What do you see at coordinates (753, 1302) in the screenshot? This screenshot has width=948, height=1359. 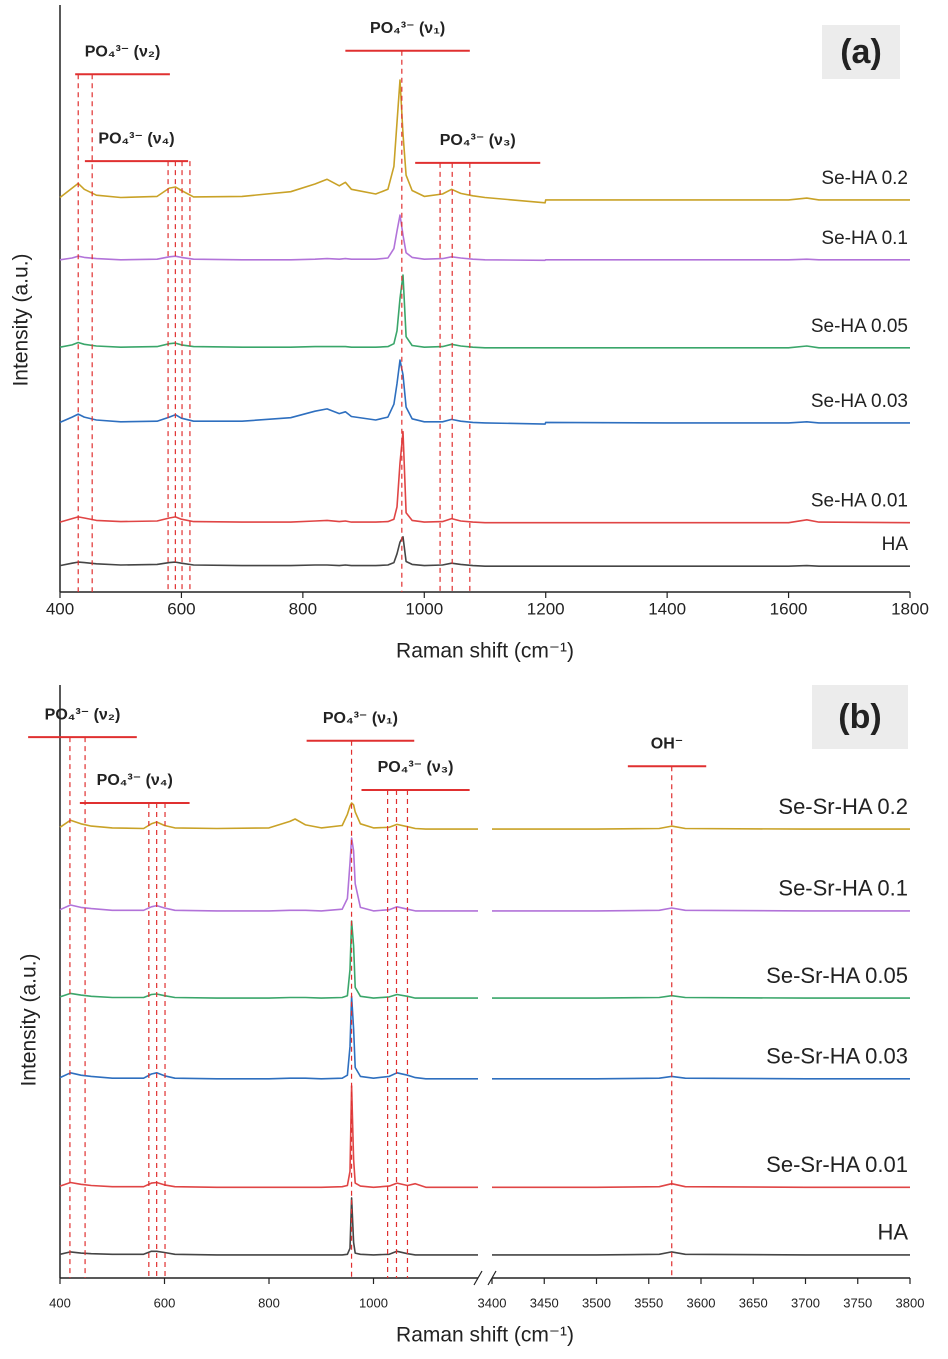 I see `x-tick-label: 3650` at bounding box center [753, 1302].